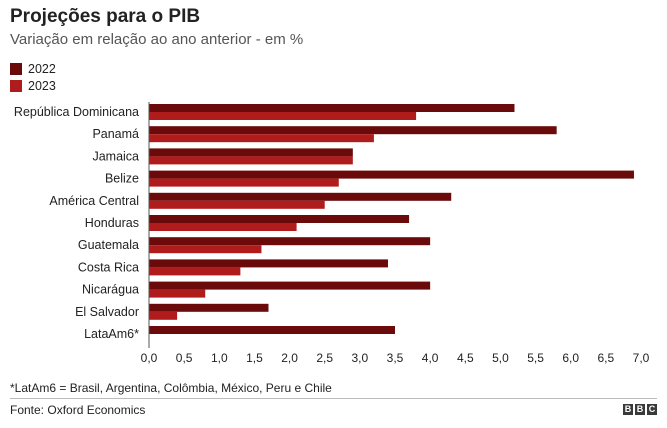 This screenshot has width=667, height=428. I want to click on bar-2022-nicaragua, so click(290, 285).